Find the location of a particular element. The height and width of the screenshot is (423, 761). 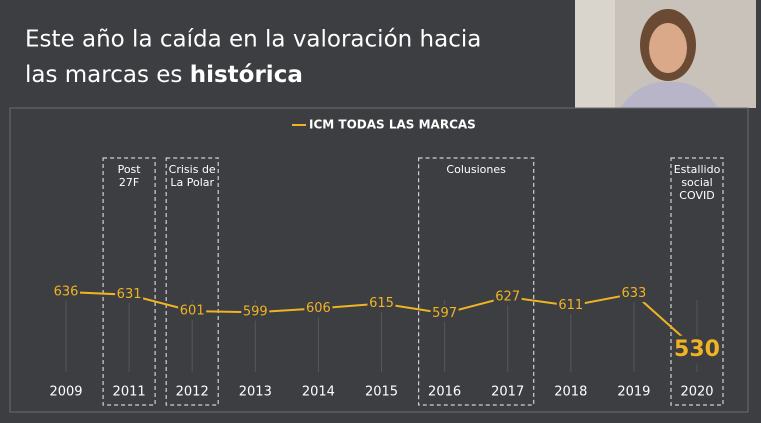

data-label: 599 is located at coordinates (255, 312).